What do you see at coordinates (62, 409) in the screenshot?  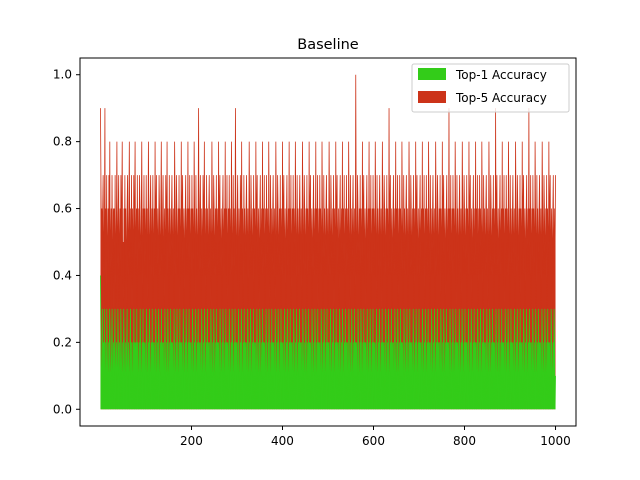 I see `y-tick-label: 0.0` at bounding box center [62, 409].